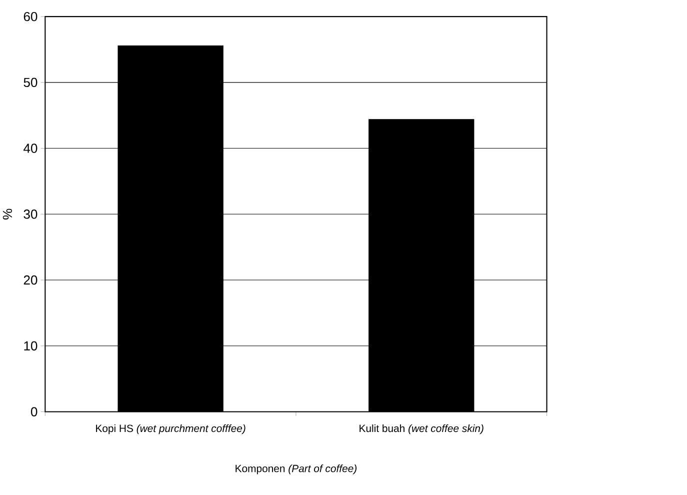  I want to click on x-axis-title: Komponen (Part of coffee), so click(296, 469).